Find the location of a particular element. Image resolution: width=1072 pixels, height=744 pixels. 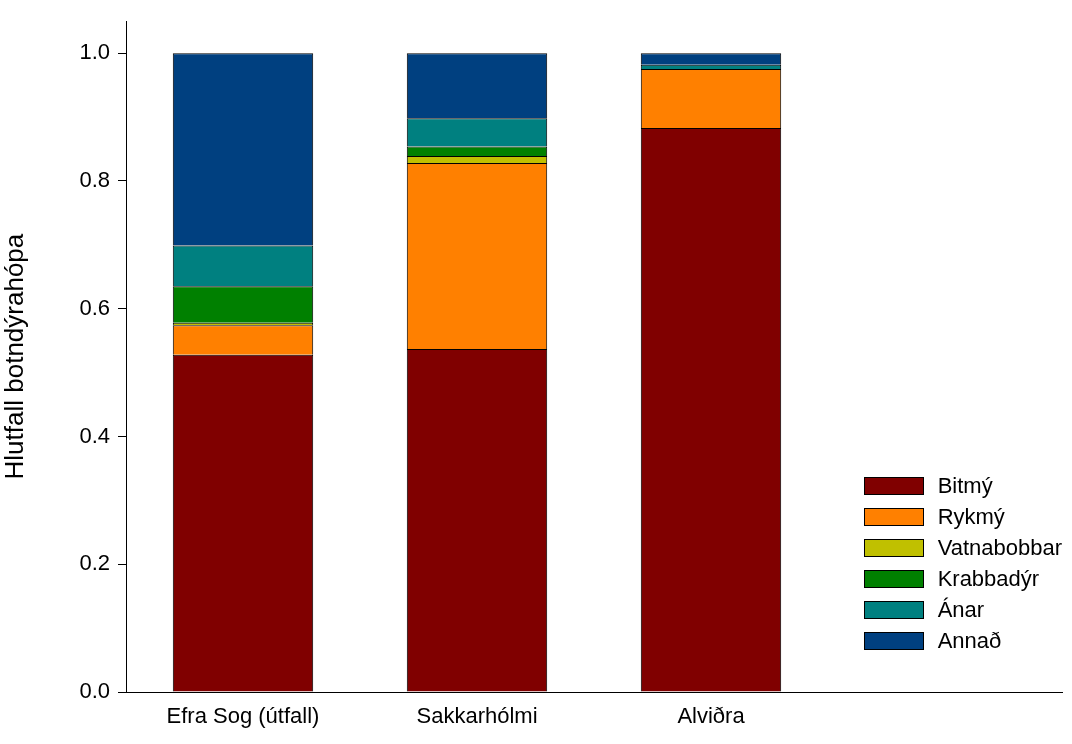

legend-label: Krabbadýr is located at coordinates (988, 578).